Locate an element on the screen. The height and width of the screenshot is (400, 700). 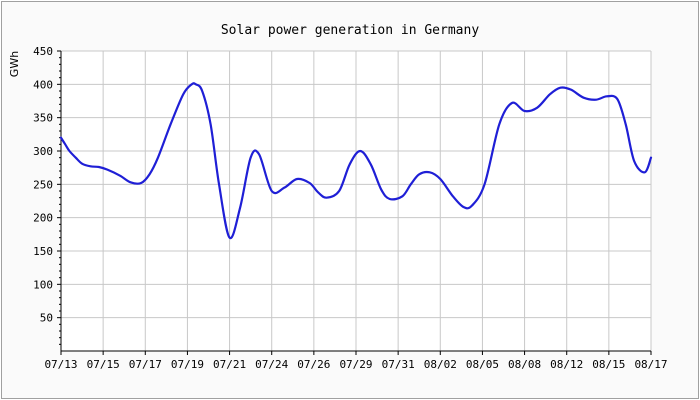
y-tick-label: 350 is located at coordinates (43, 118).